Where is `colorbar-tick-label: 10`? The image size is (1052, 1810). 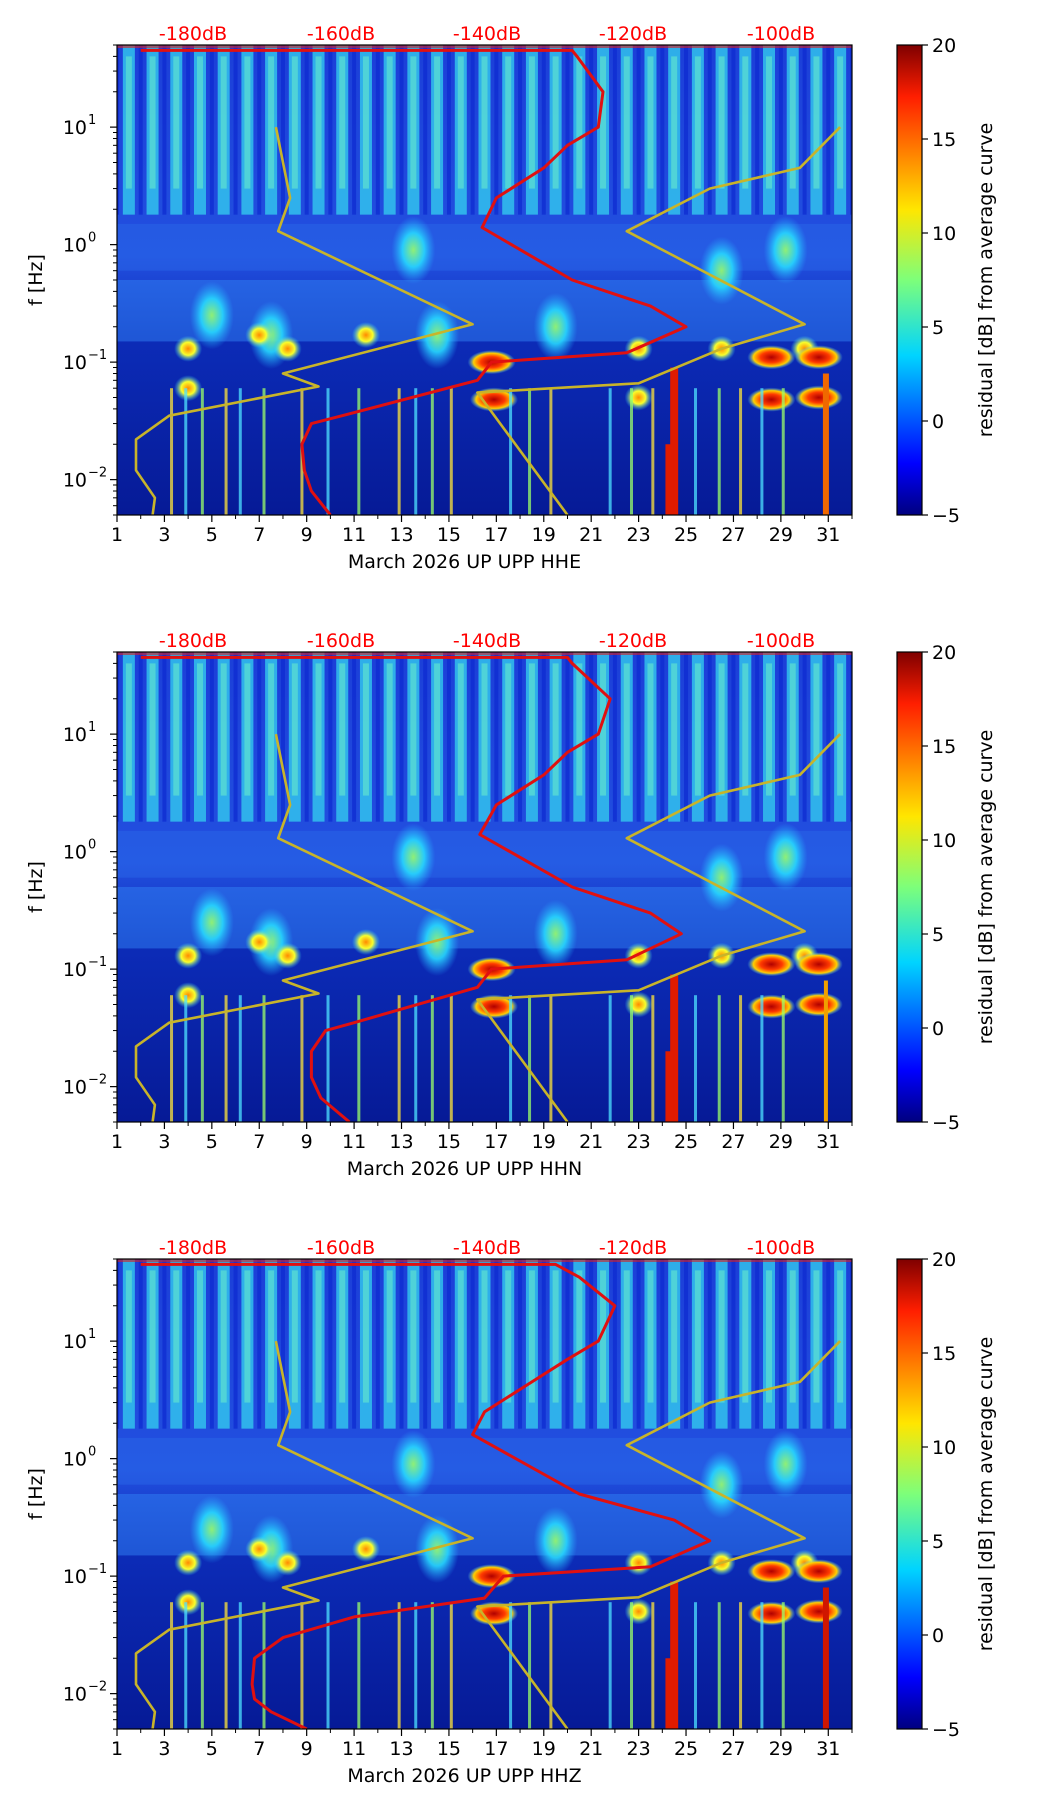
colorbar-tick-label: 10 is located at coordinates (944, 234).